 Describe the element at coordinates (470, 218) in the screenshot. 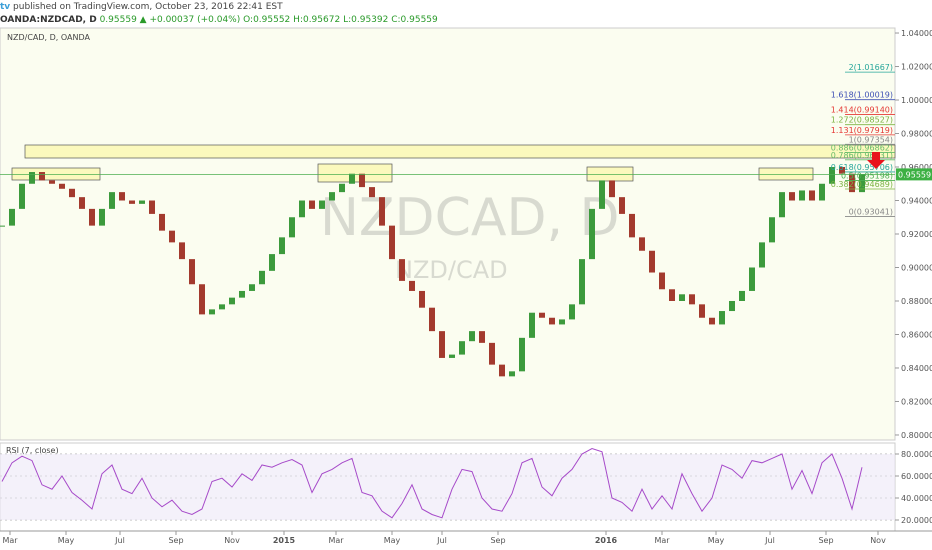

I see `watermark: NZDCAD, D` at that location.